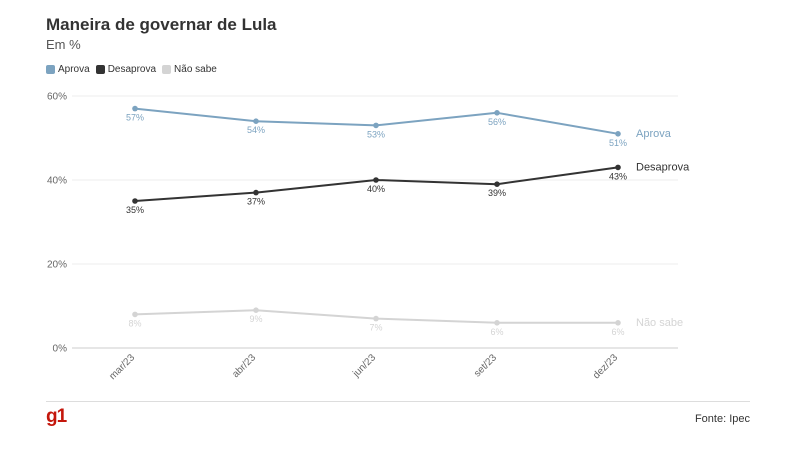 The width and height of the screenshot is (792, 450). I want to click on data-label: 39%, so click(497, 193).